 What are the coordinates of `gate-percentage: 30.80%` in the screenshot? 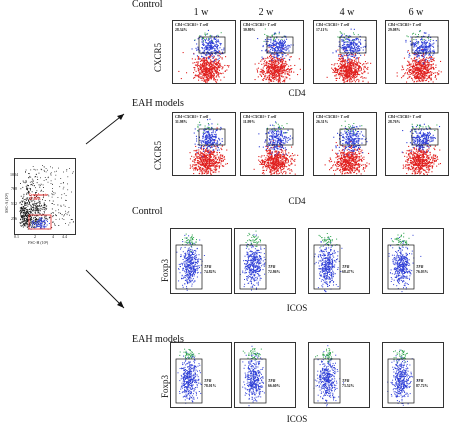 It's located at (249, 30).